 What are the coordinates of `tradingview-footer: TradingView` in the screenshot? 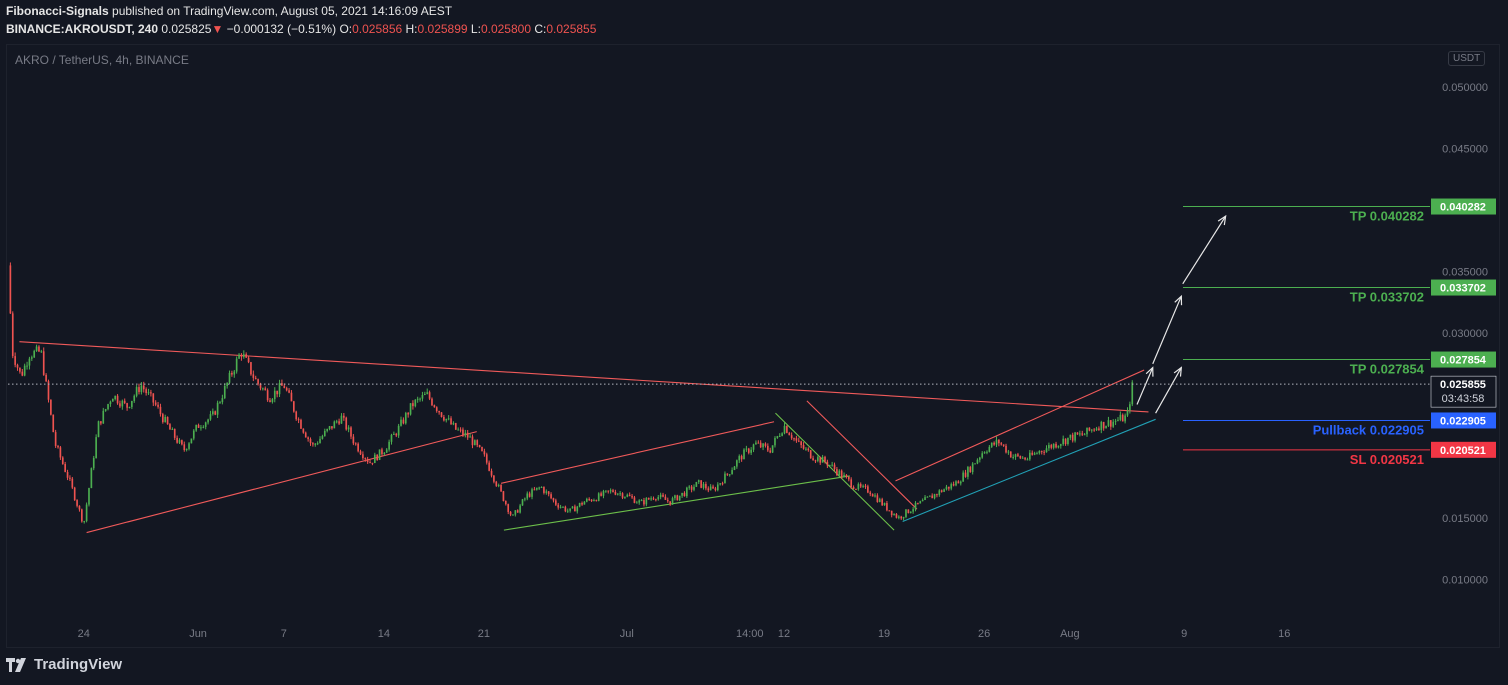 It's located at (64, 664).